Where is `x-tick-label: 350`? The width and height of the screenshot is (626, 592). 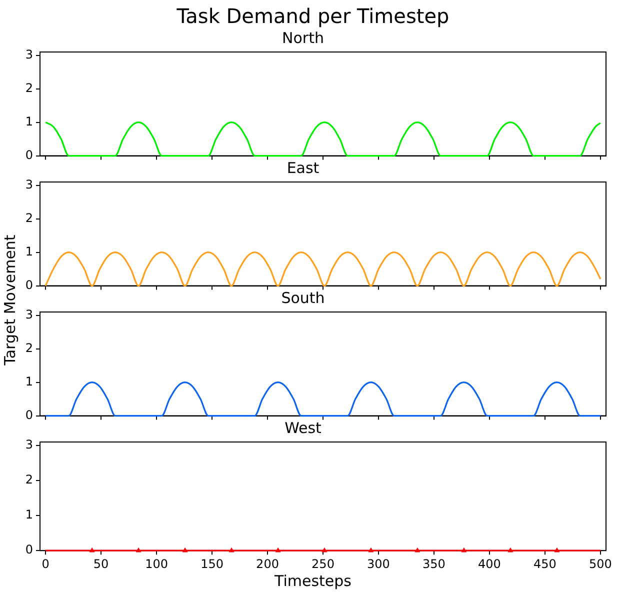
x-tick-label: 350 is located at coordinates (434, 563).